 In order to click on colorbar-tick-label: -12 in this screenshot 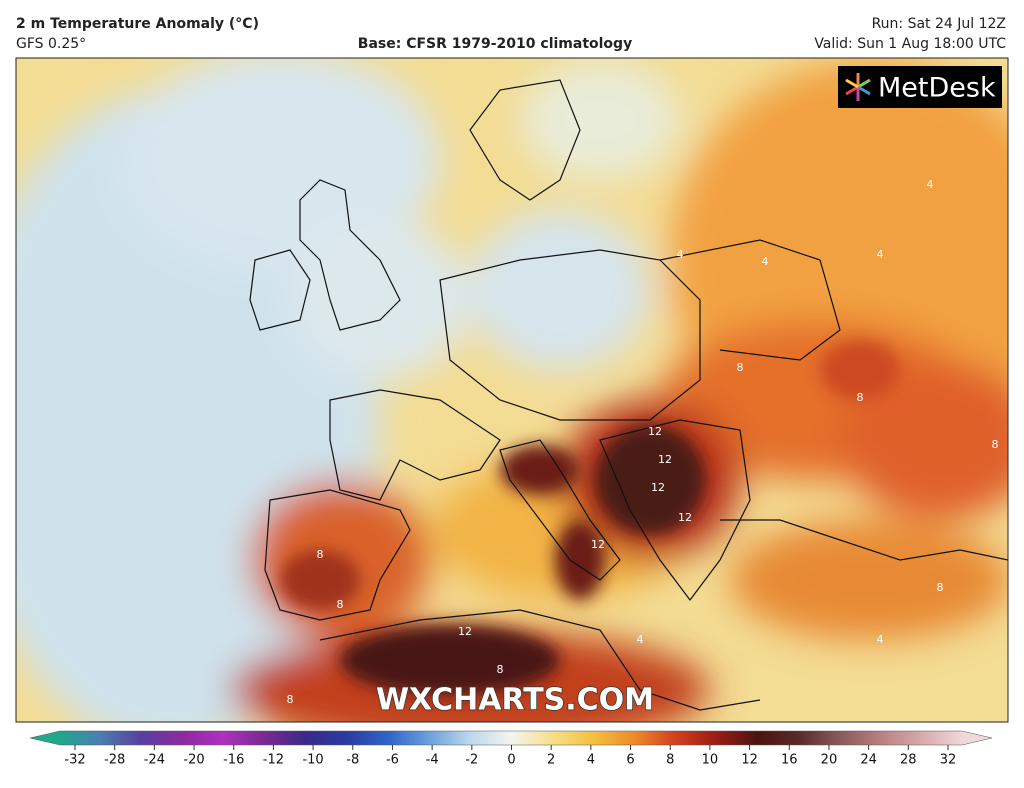, I will do `click(273, 760)`.